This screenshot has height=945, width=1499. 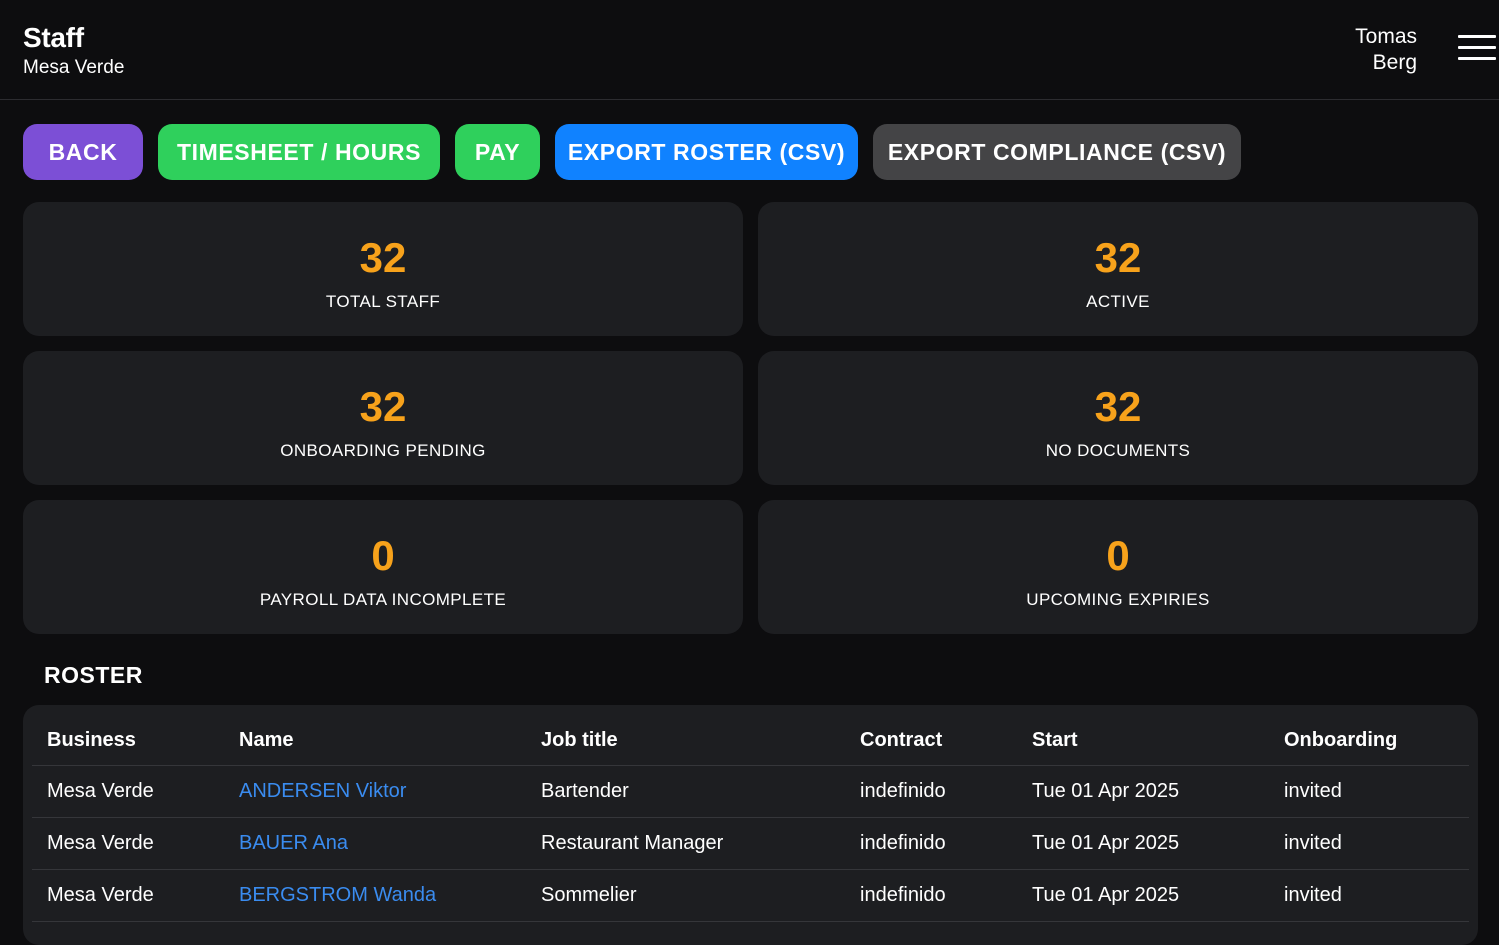 I want to click on stat-label: PAYROLL DATA INCOMPLETE, so click(x=383, y=599).